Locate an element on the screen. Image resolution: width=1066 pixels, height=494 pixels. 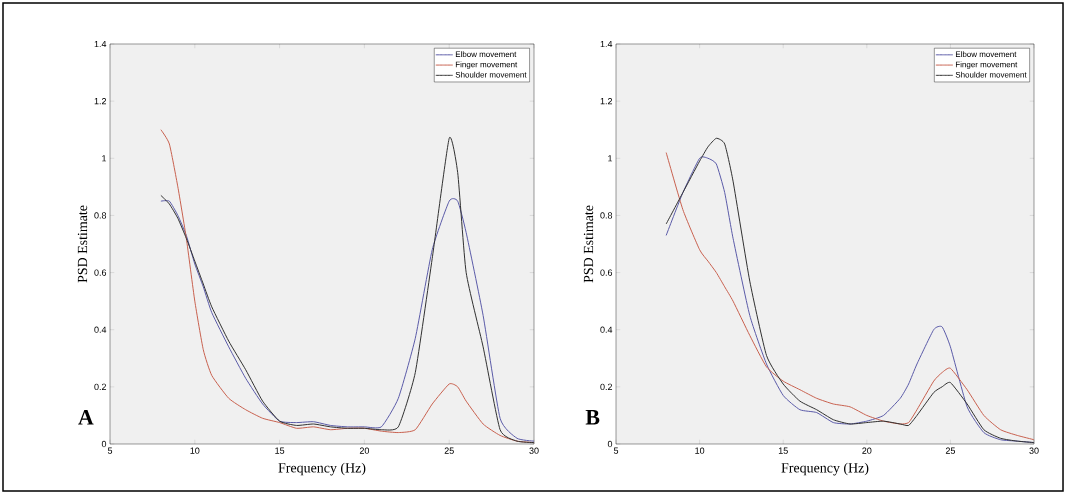
text: A is located at coordinates (86, 417).